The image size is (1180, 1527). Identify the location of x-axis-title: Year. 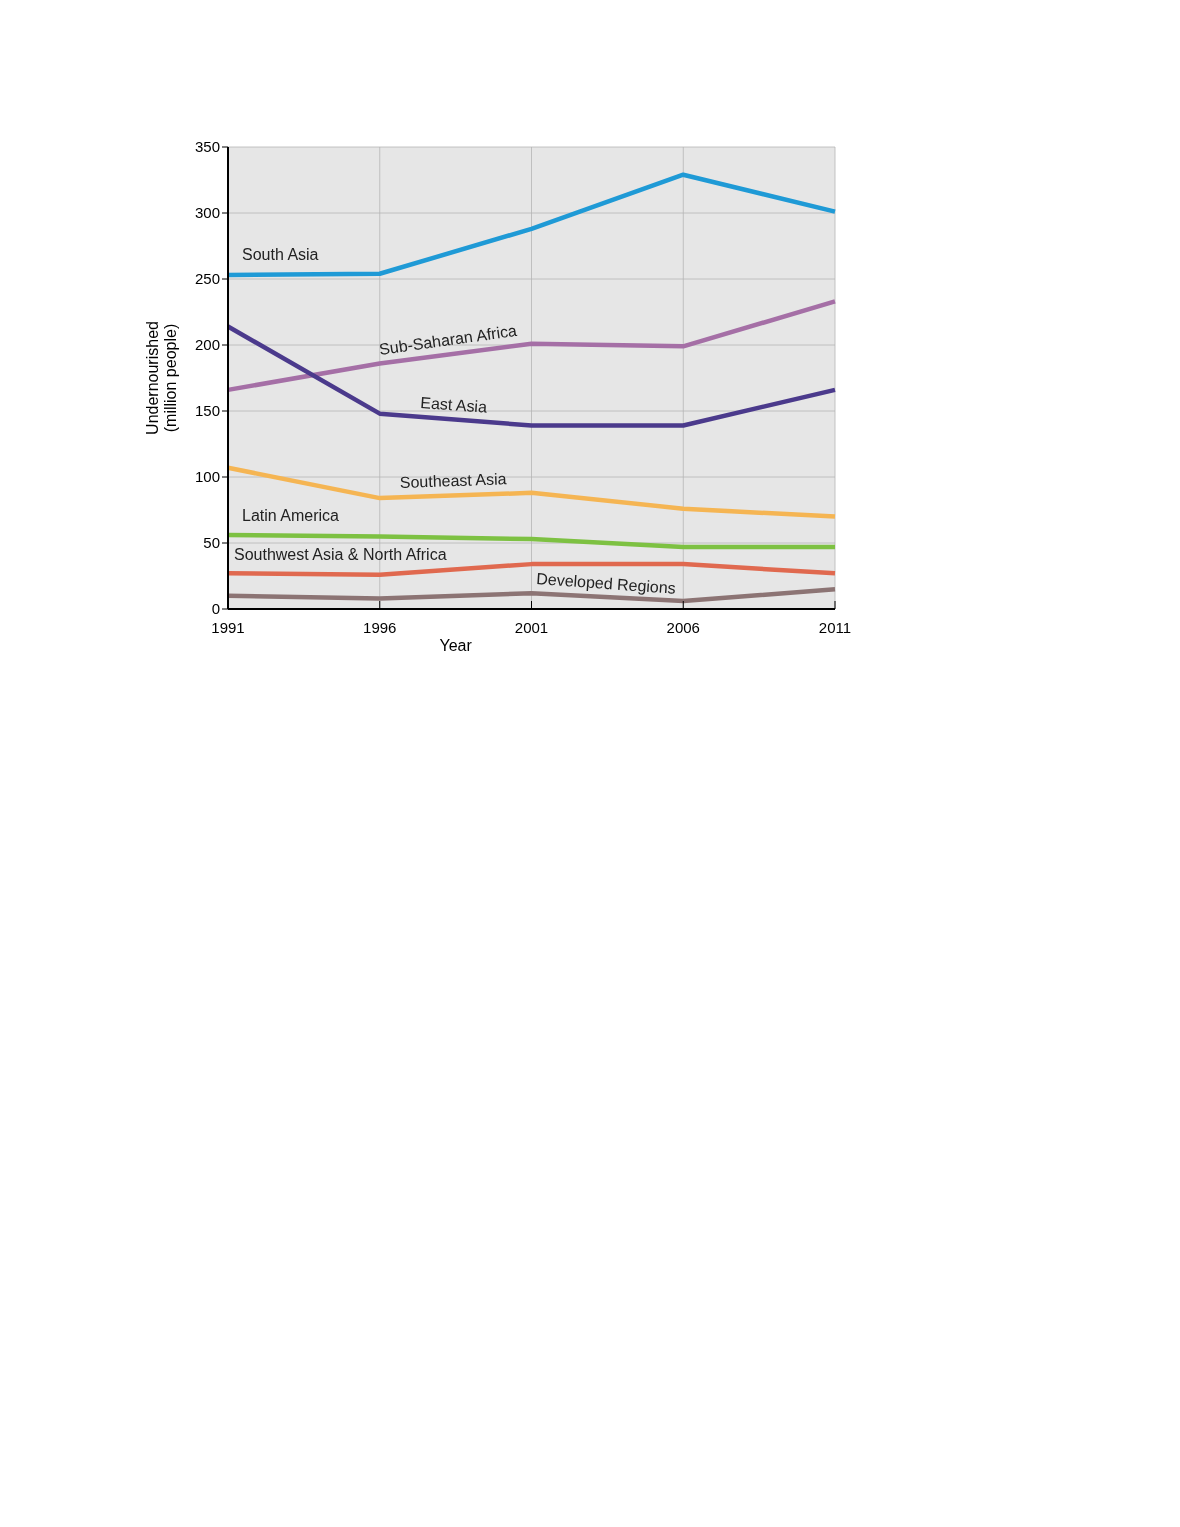
(456, 645).